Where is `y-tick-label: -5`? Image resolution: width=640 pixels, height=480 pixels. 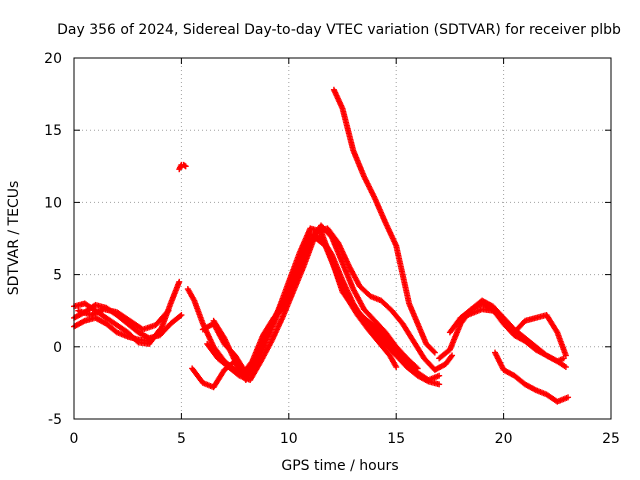
y-tick-label: -5 is located at coordinates (55, 420).